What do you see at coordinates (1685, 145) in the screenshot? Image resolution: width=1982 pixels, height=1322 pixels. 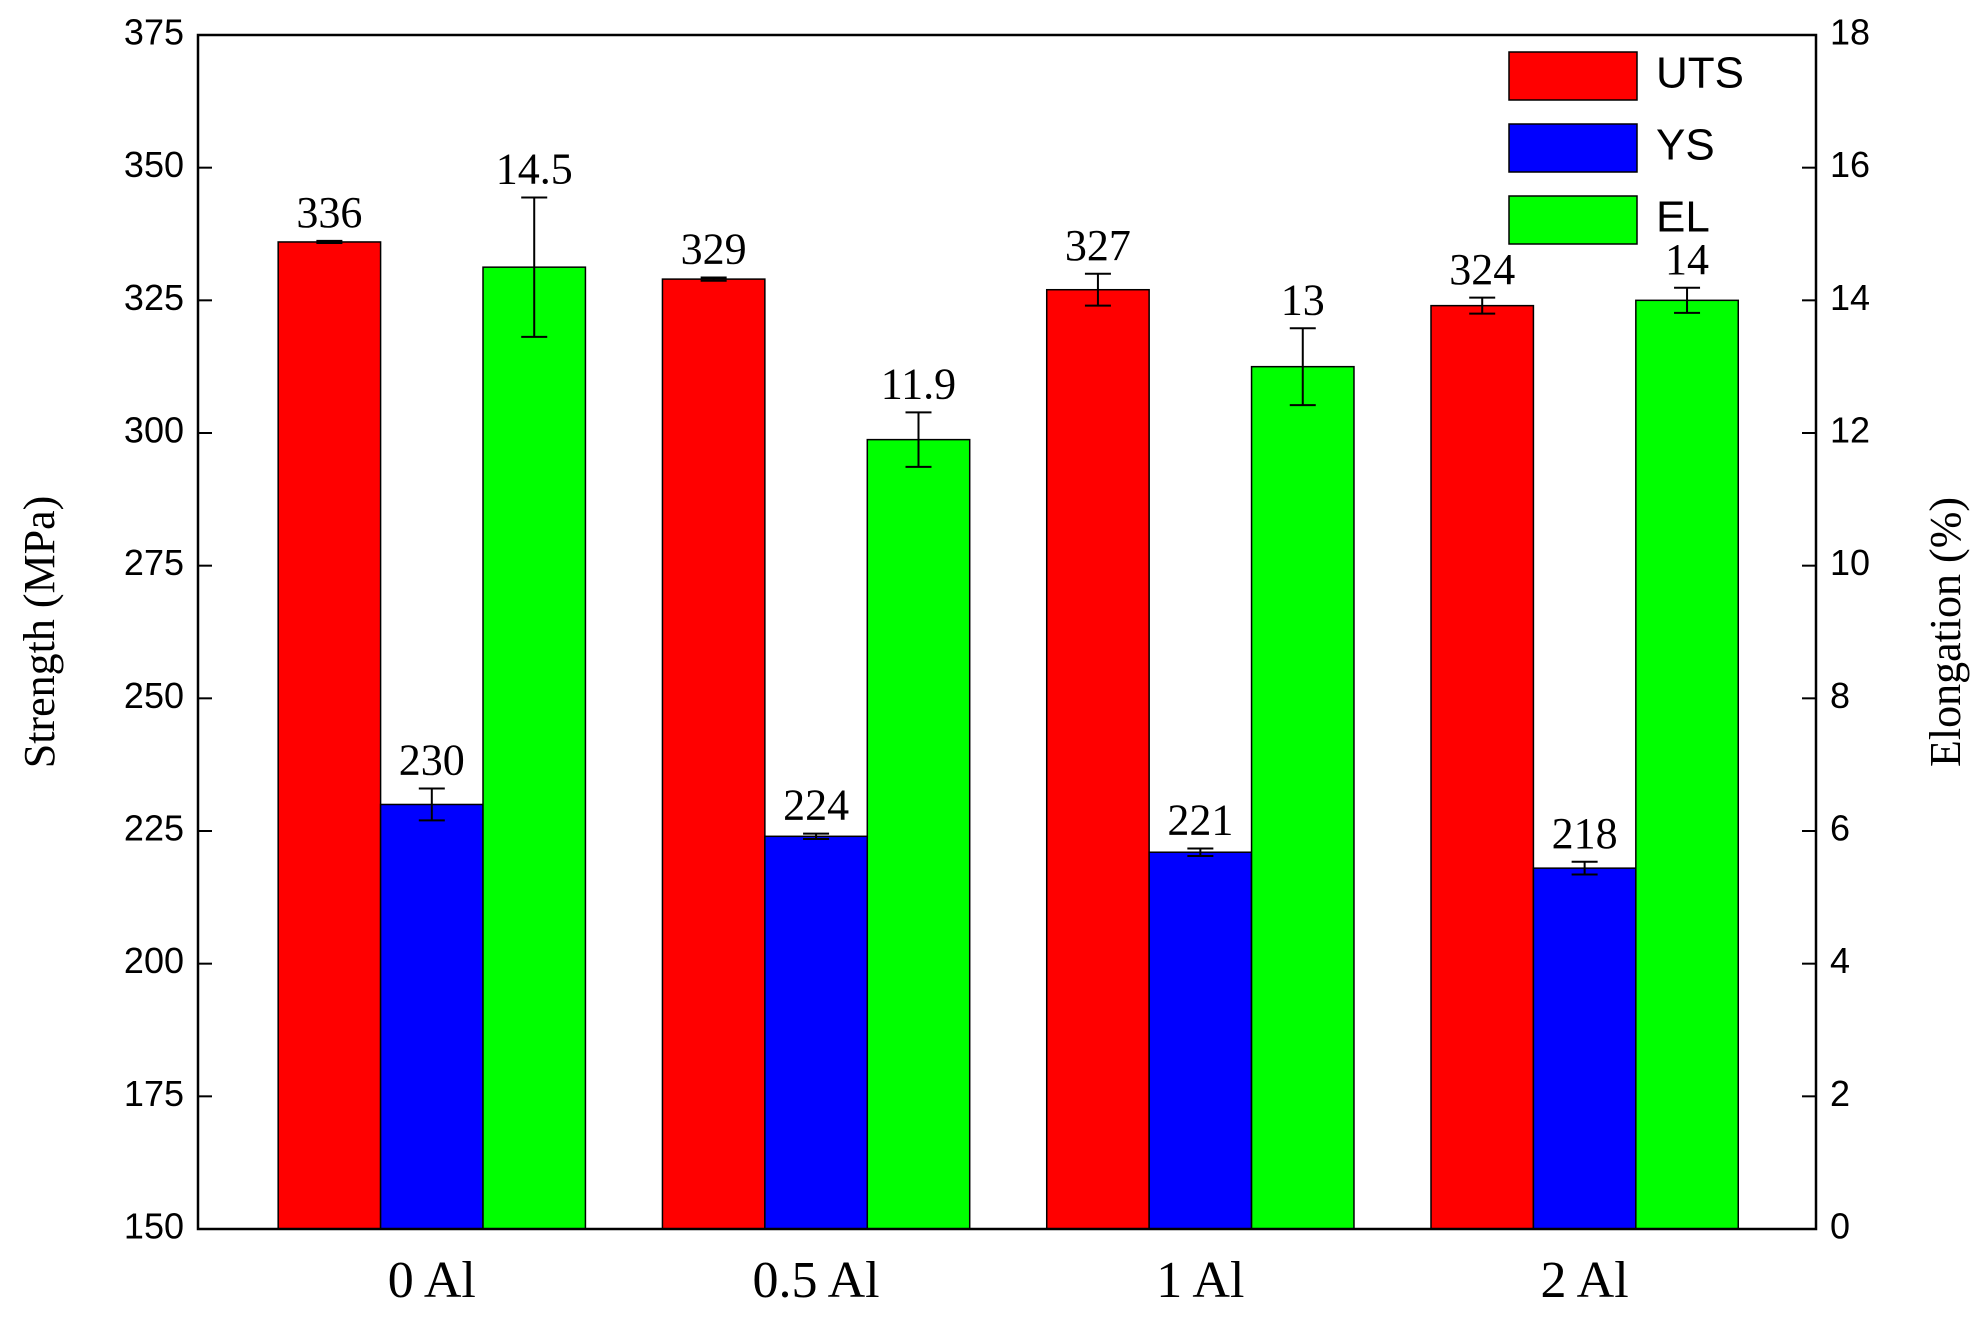 I see `legend-label: YS` at bounding box center [1685, 145].